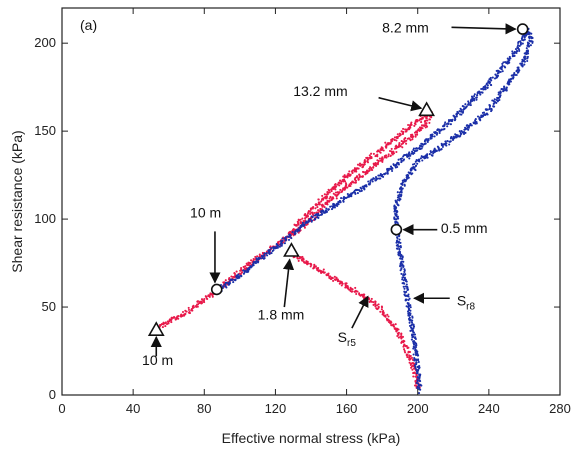  Describe the element at coordinates (449, 28) in the screenshot. I see `annotation: 8.2 mm` at that location.